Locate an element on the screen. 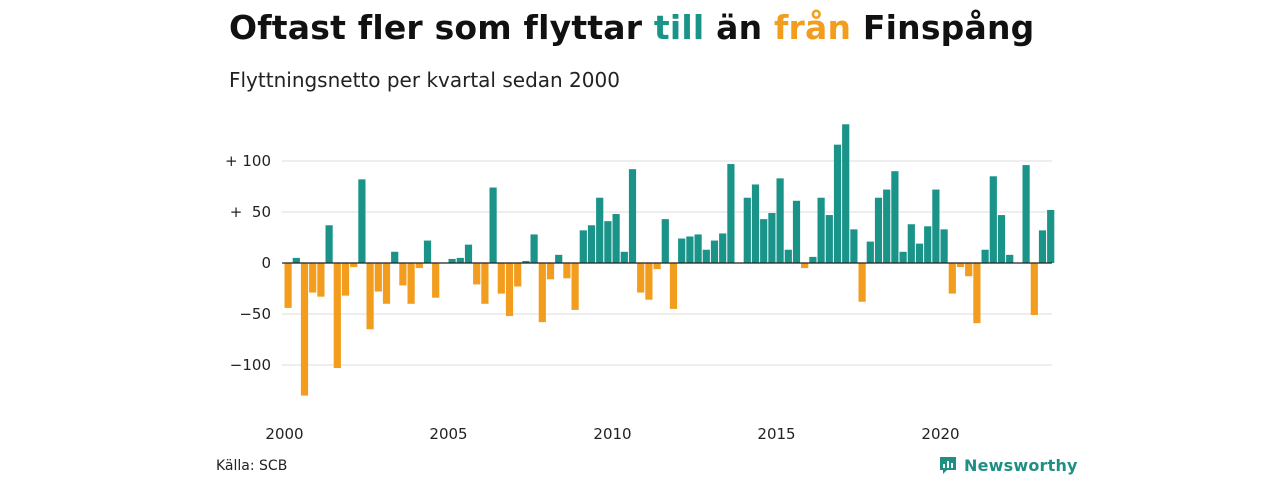  brand-logo: Newsworthy is located at coordinates (1008, 465).